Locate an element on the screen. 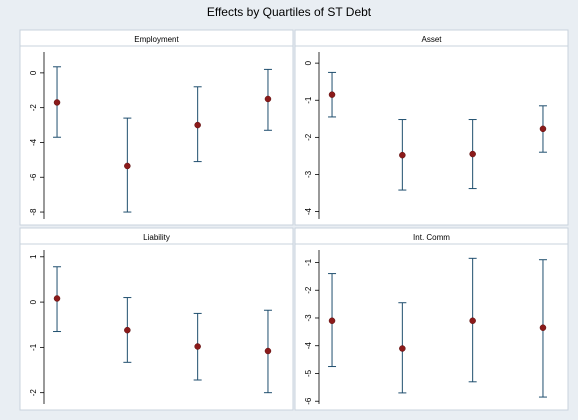 The width and height of the screenshot is (578, 420). panel-title: Employment is located at coordinates (156, 39).